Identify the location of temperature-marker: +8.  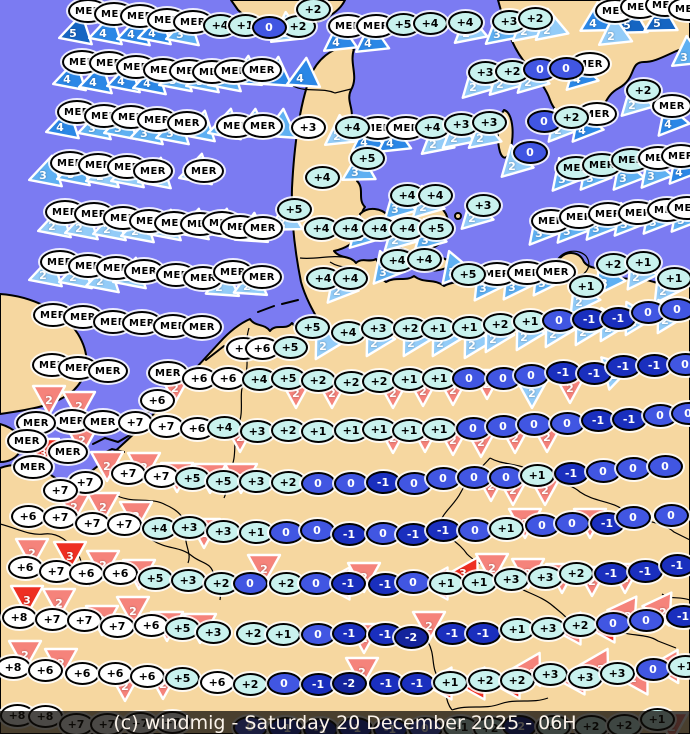
(19, 617).